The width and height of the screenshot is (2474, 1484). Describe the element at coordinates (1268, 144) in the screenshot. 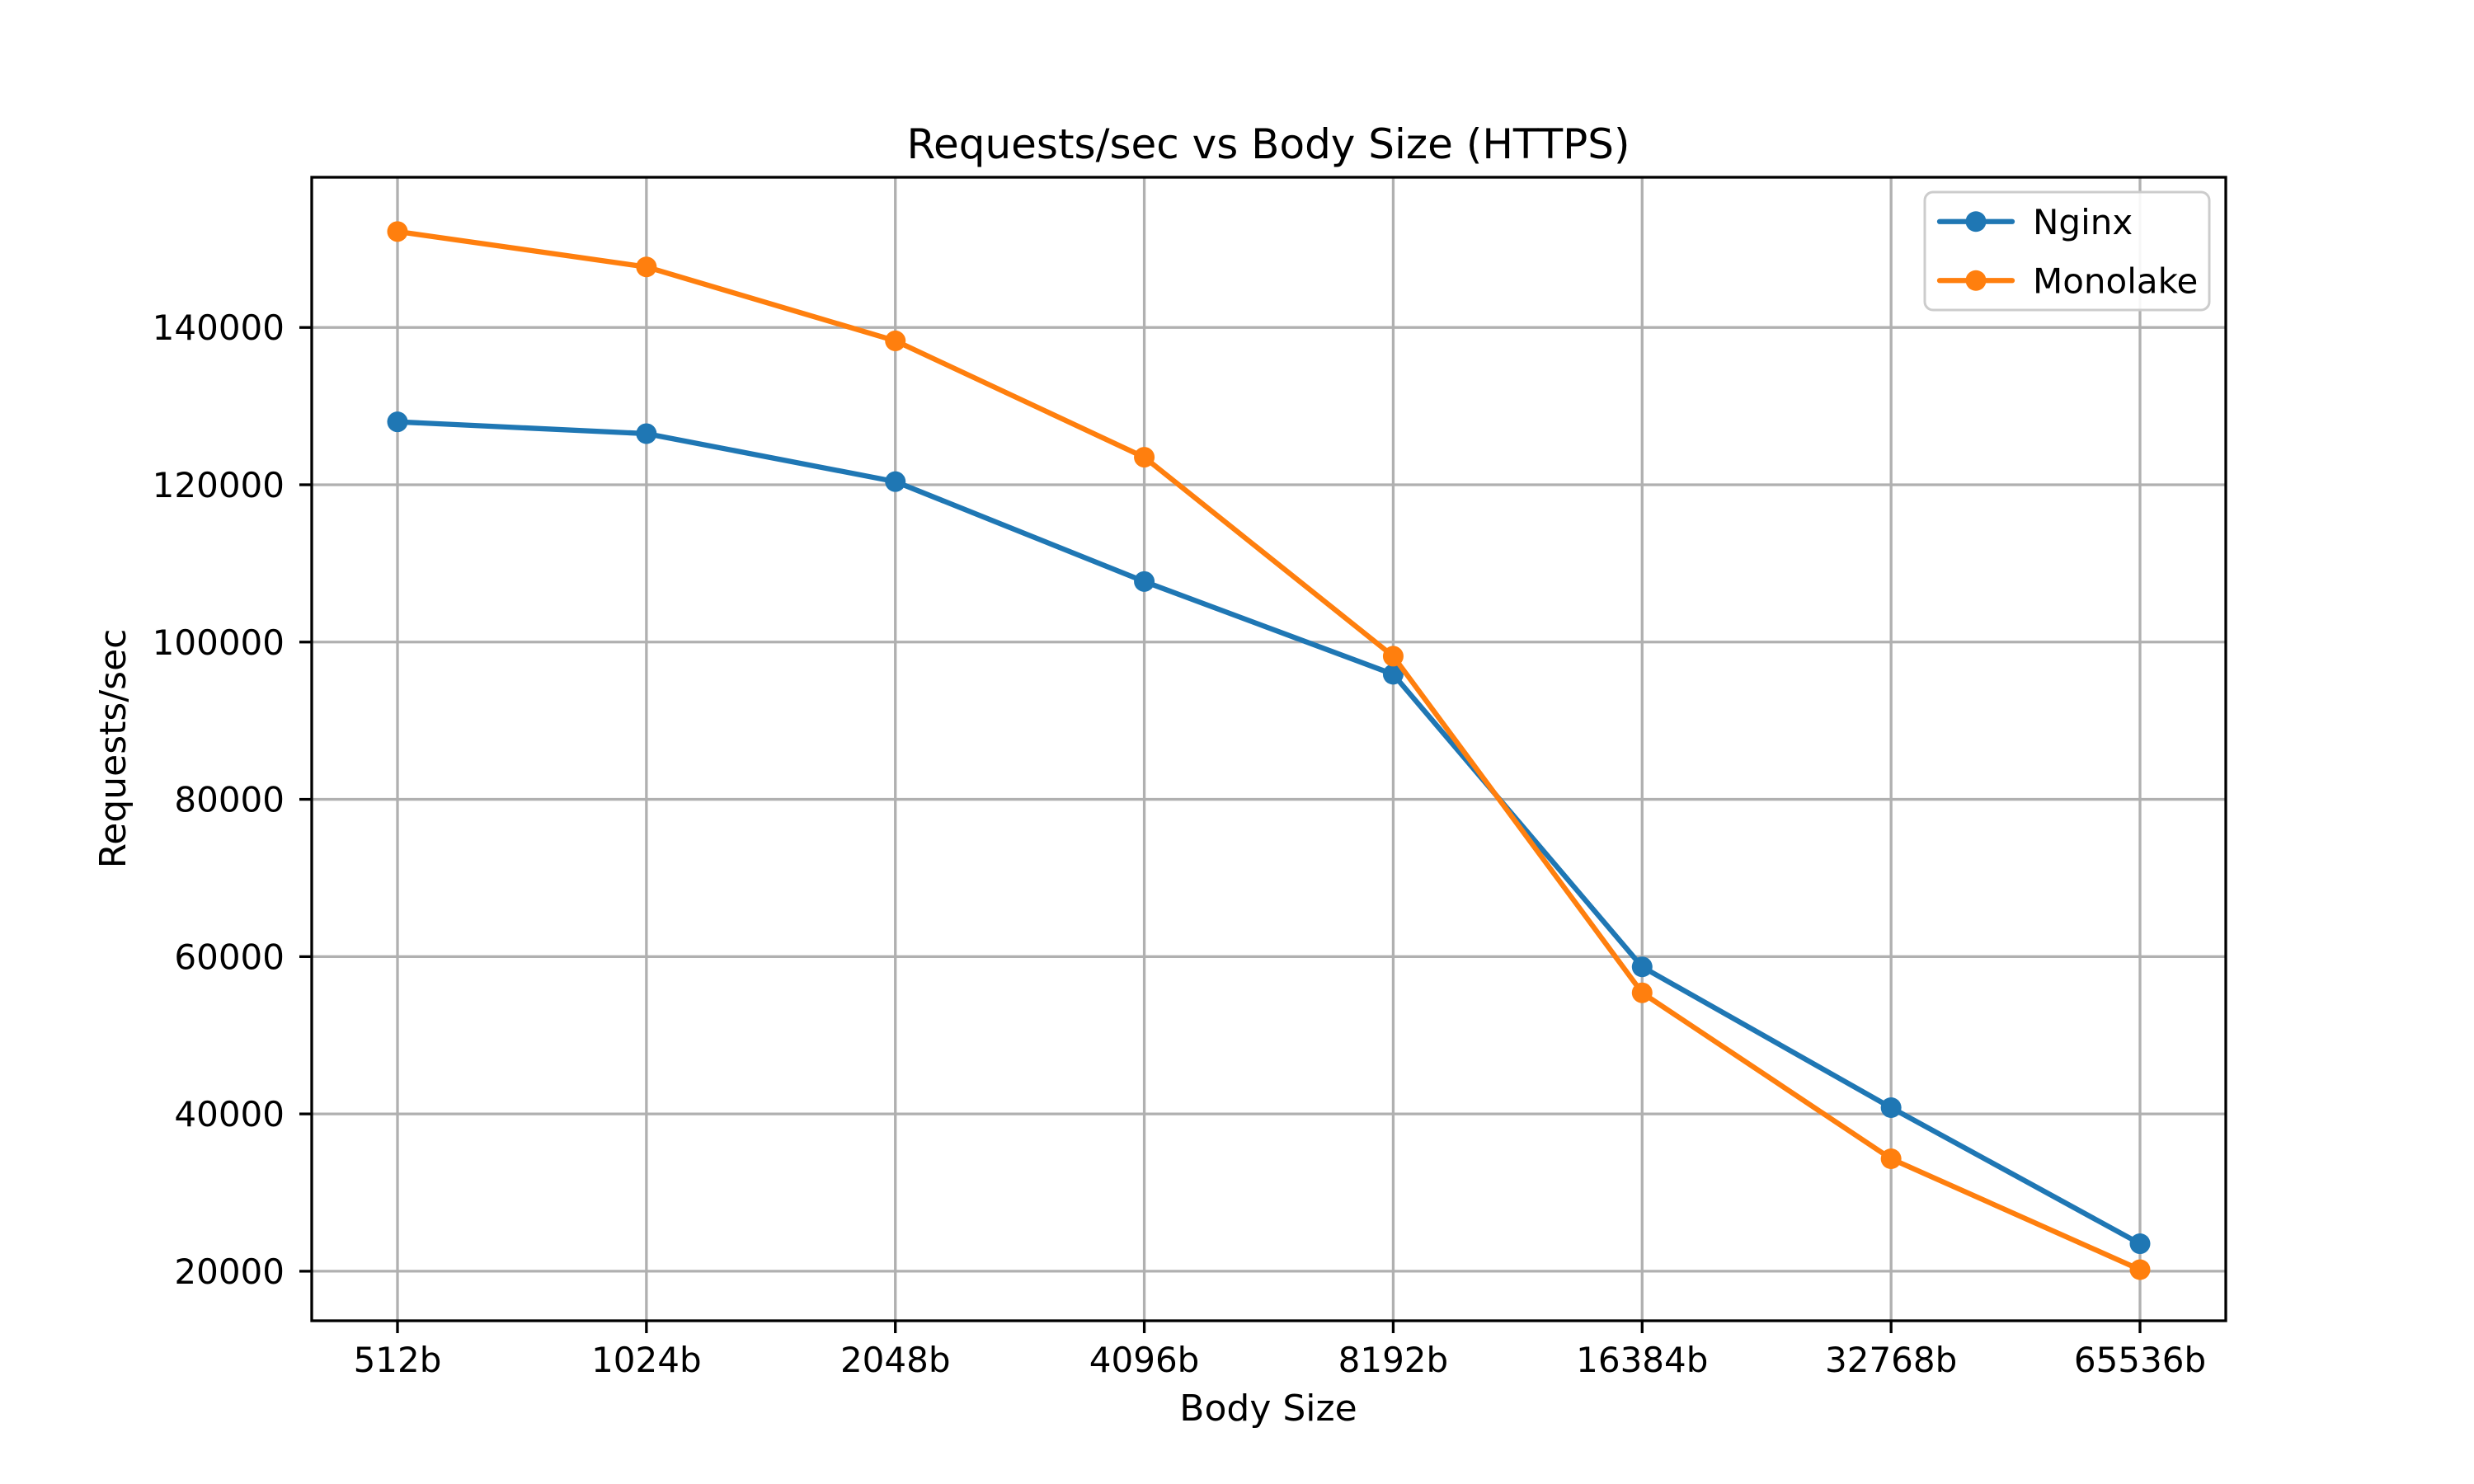

I see `chart-title: Requests/sec vs Body Size (HTTPS)` at that location.